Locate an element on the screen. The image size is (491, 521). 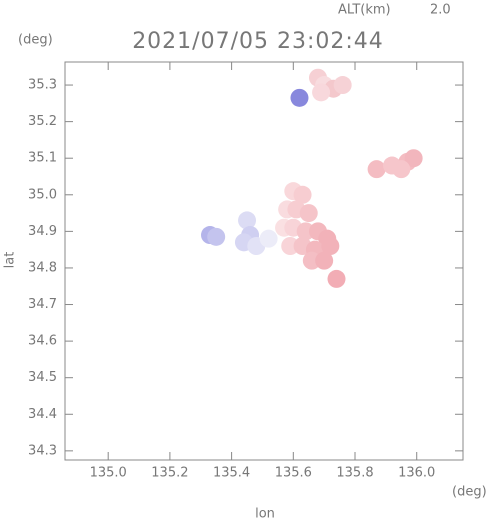
y-tick-label: 35.3 is located at coordinates (42, 85).